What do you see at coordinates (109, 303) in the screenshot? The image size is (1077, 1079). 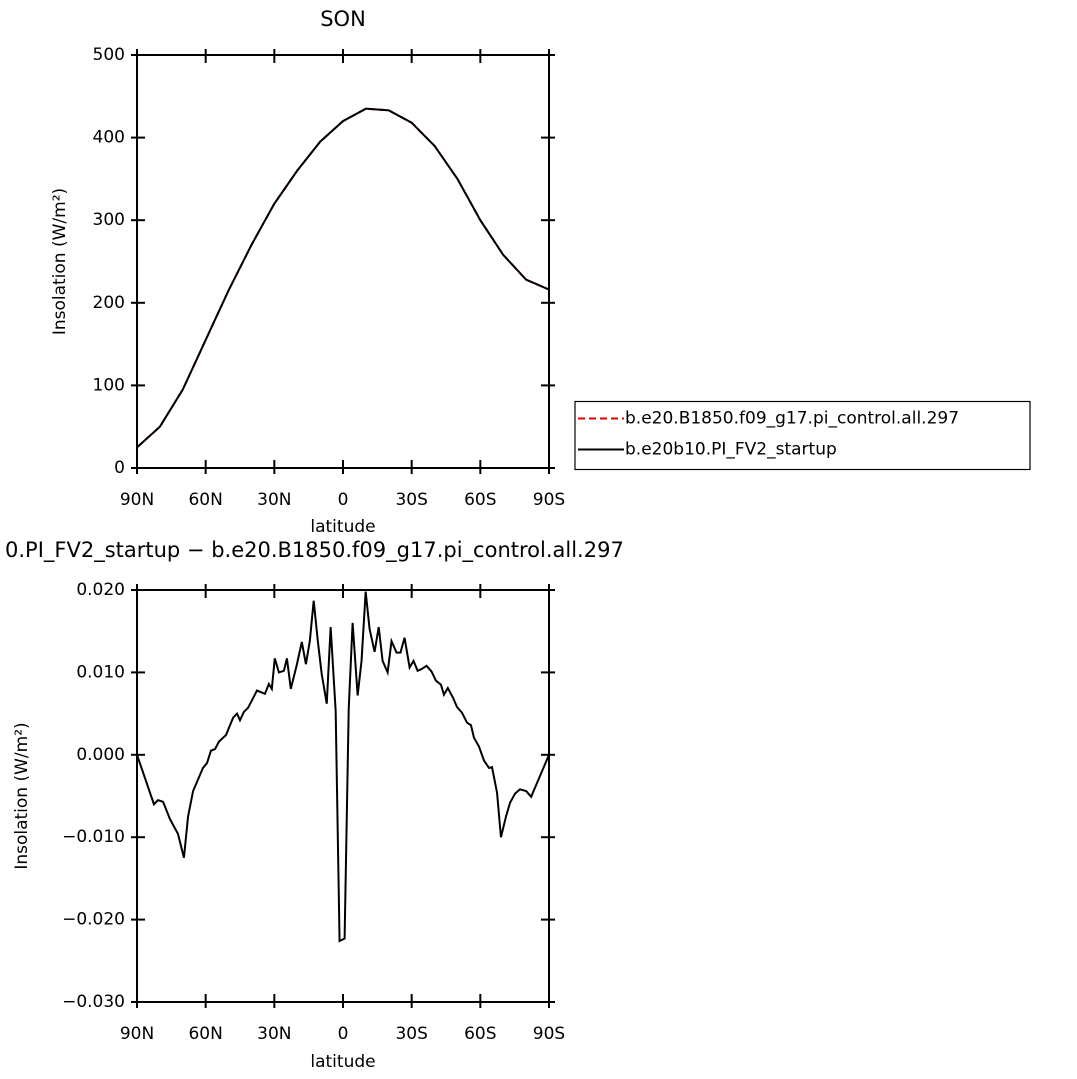 I see `y-tick-label: 200` at bounding box center [109, 303].